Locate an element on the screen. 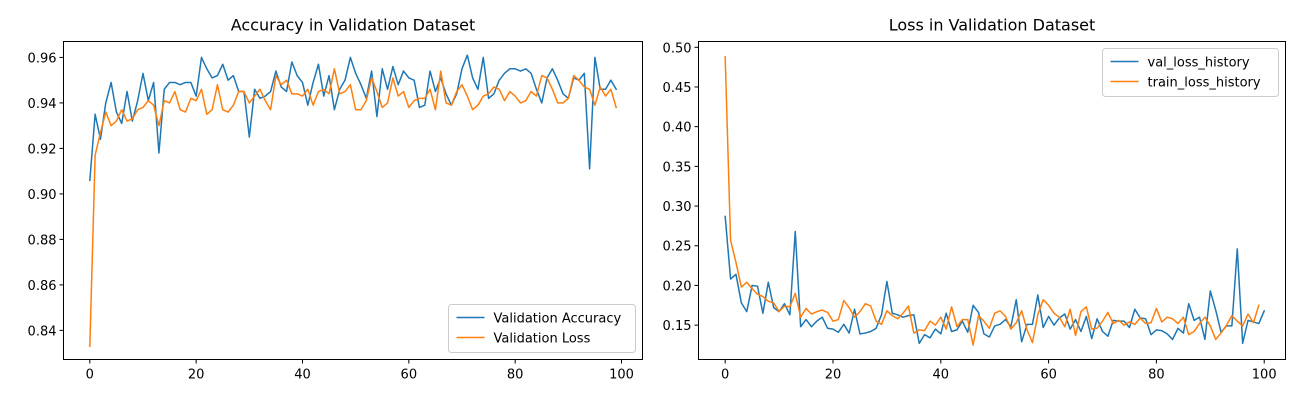 The image size is (1300, 400). chart-title: Accuracy in Validation Dataset is located at coordinates (353, 25).